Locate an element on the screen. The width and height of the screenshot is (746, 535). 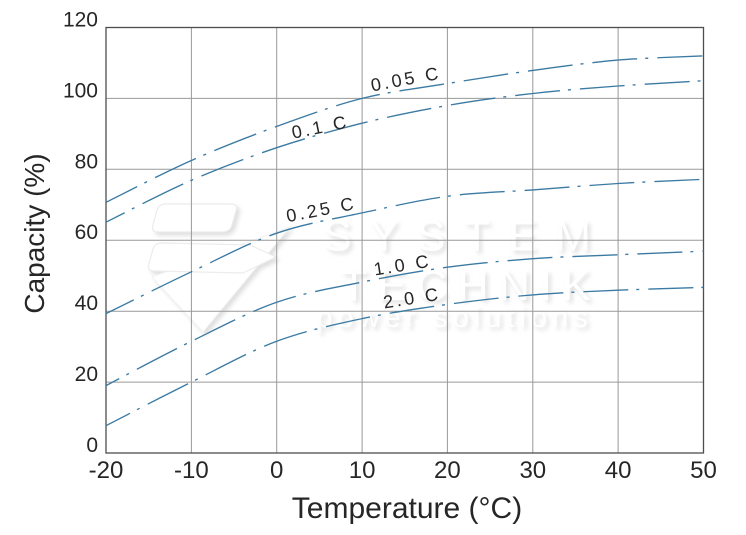
svg-text: 100 is located at coordinates (80, 90).